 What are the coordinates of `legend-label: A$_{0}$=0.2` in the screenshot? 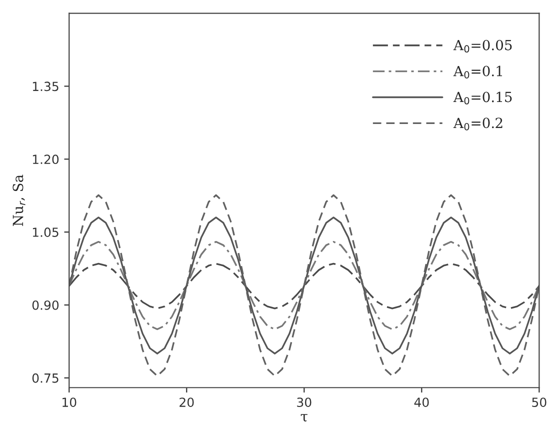 It's located at (477, 124).